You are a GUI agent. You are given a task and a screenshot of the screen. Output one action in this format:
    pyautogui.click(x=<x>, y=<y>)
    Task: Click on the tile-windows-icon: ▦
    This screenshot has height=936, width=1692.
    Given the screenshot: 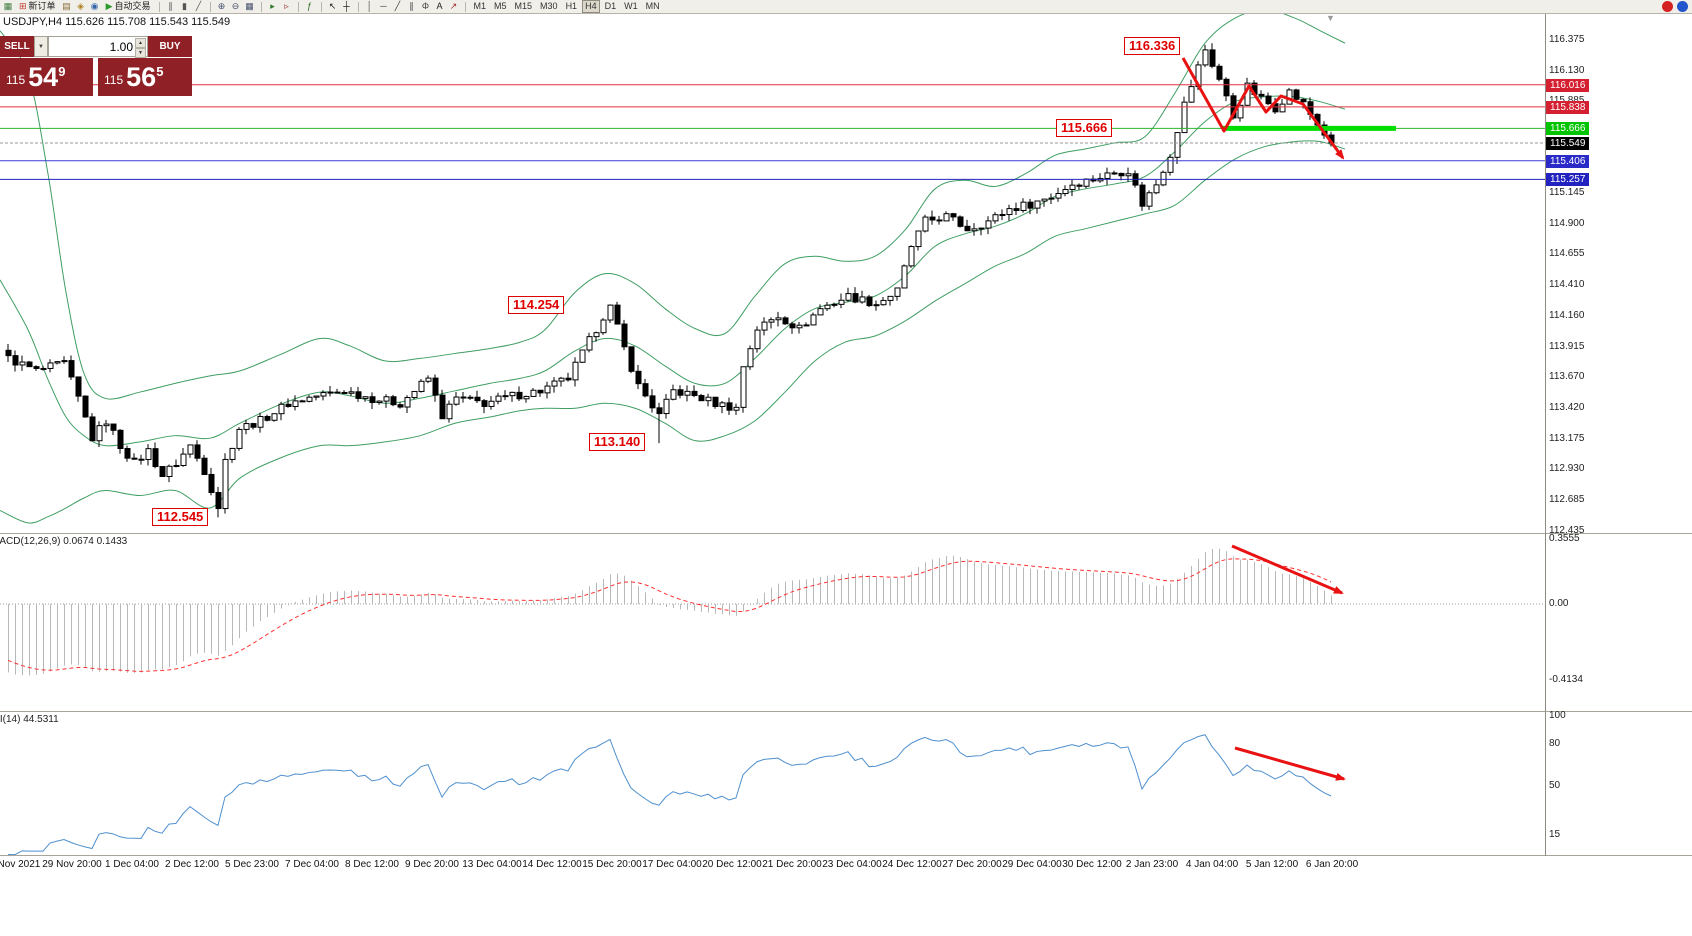 What is the action you would take?
    pyautogui.click(x=250, y=6)
    